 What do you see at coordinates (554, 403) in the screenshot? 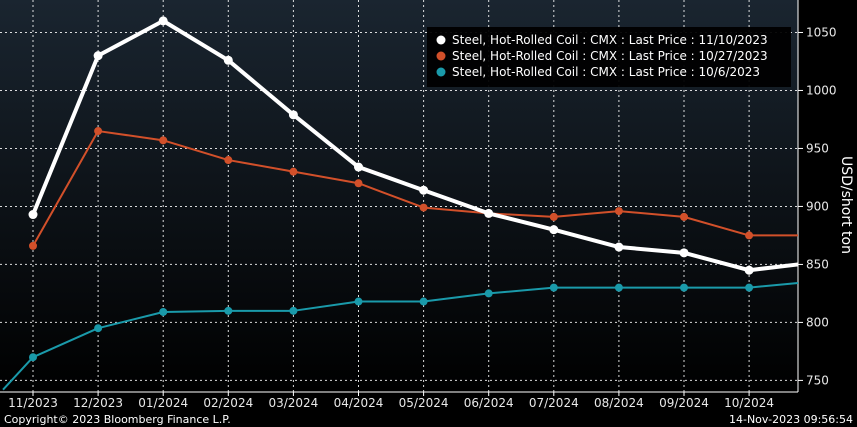
I see `x-tick-label: 07/2024` at bounding box center [554, 403].